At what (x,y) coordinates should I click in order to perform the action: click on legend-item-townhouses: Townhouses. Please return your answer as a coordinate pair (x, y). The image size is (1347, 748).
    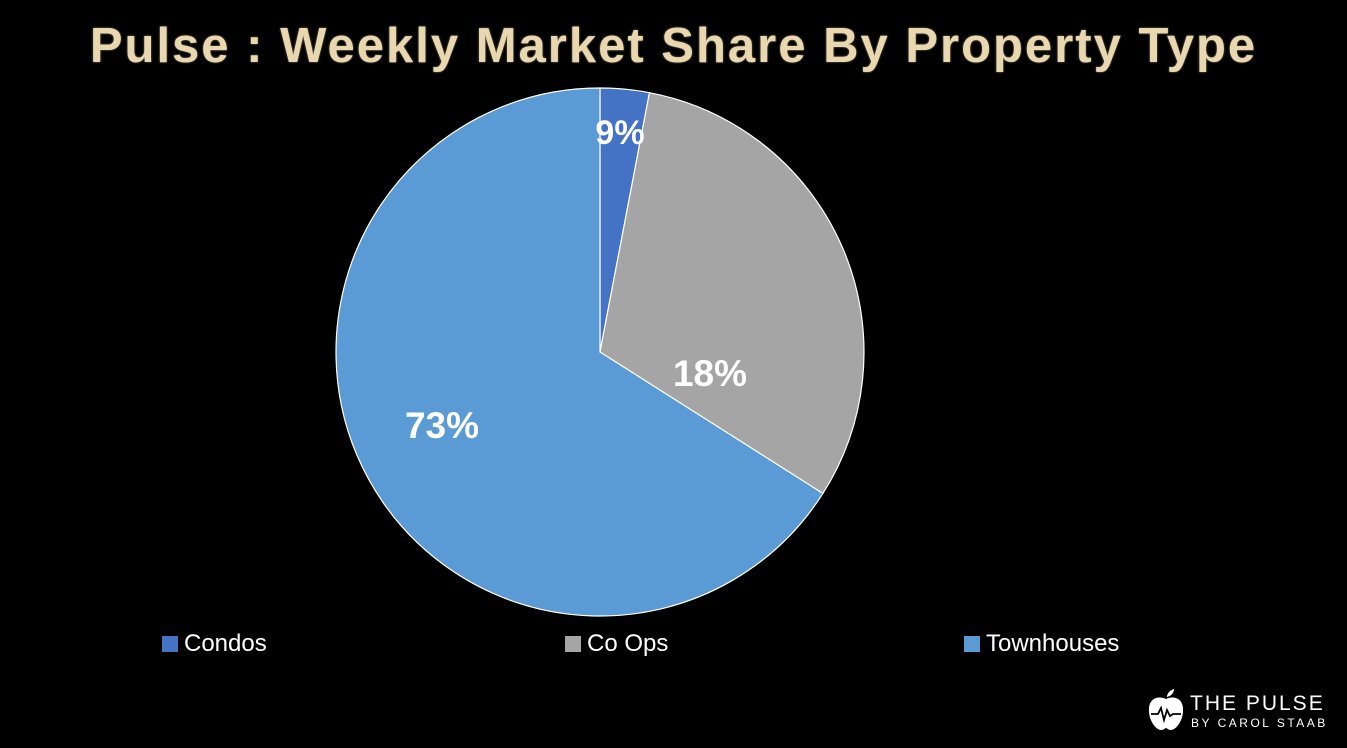
    Looking at the image, I should click on (1041, 644).